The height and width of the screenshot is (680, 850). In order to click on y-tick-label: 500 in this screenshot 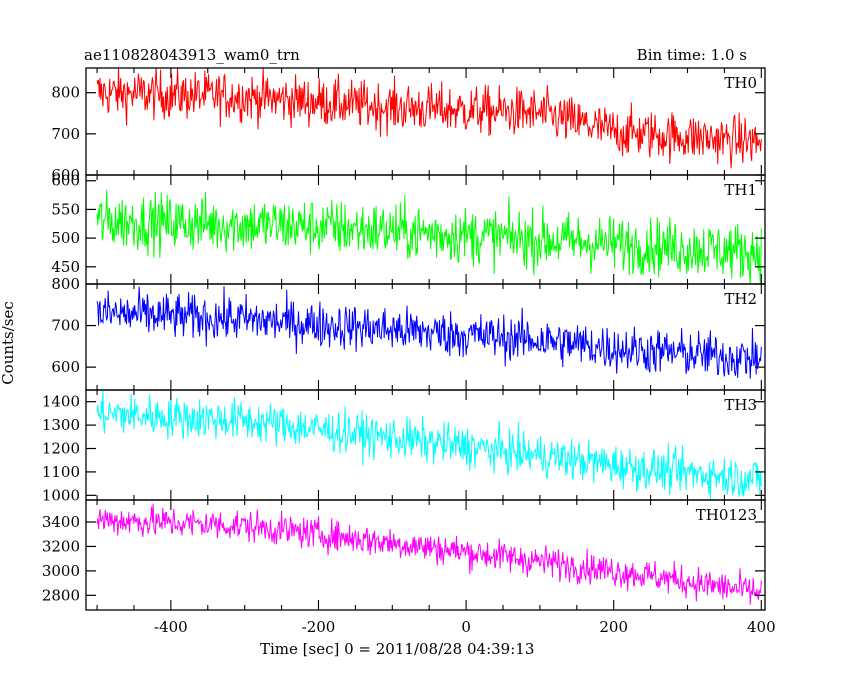, I will do `click(65, 238)`.